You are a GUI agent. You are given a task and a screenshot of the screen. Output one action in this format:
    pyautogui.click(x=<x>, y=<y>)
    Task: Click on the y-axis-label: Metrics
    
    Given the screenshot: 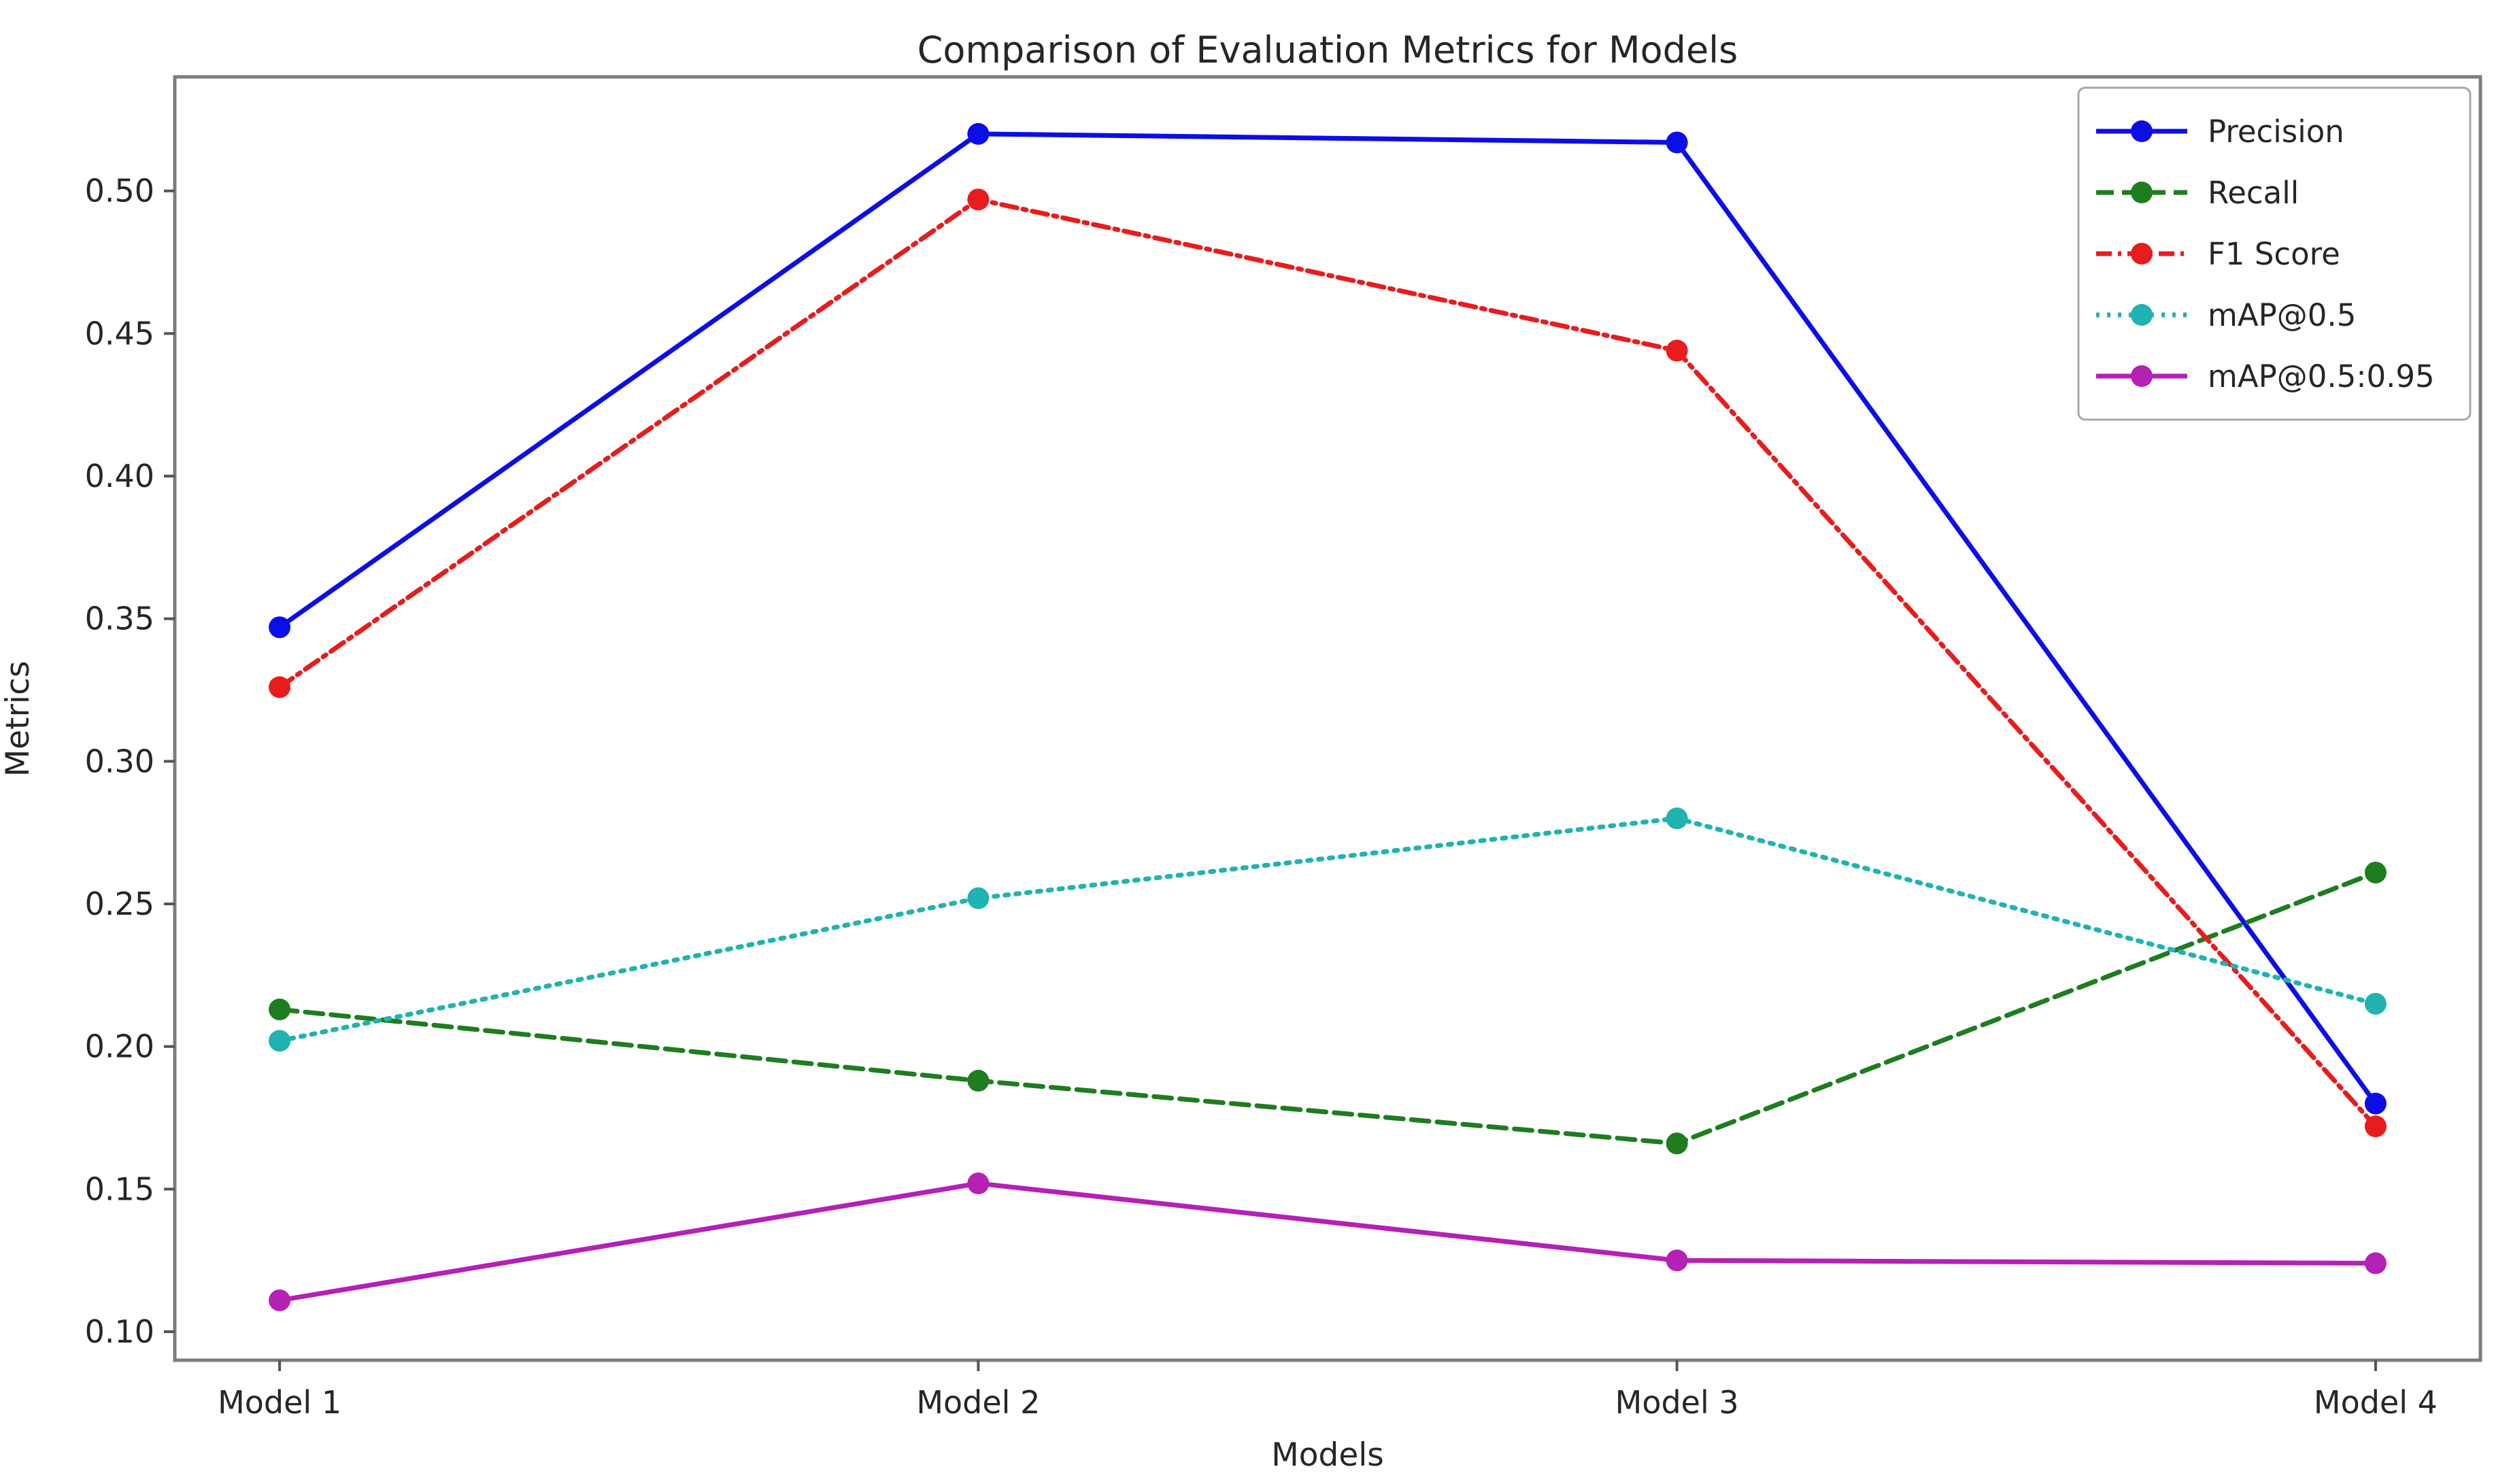 What is the action you would take?
    pyautogui.click(x=18, y=719)
    